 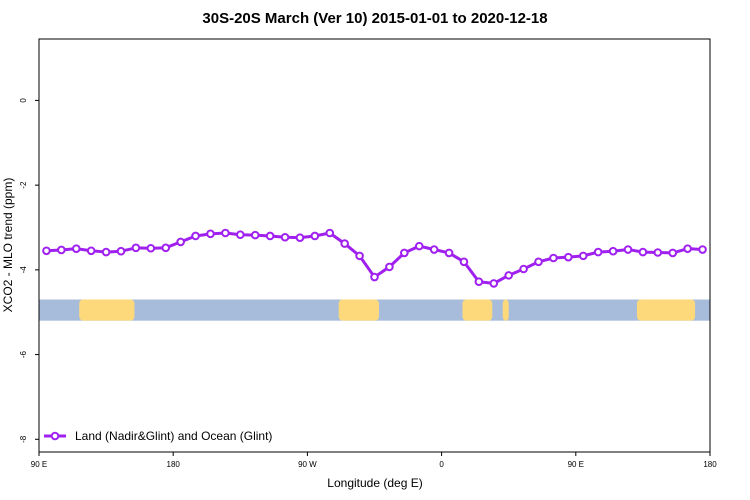 I want to click on y-tick-label: -2, so click(x=23, y=185).